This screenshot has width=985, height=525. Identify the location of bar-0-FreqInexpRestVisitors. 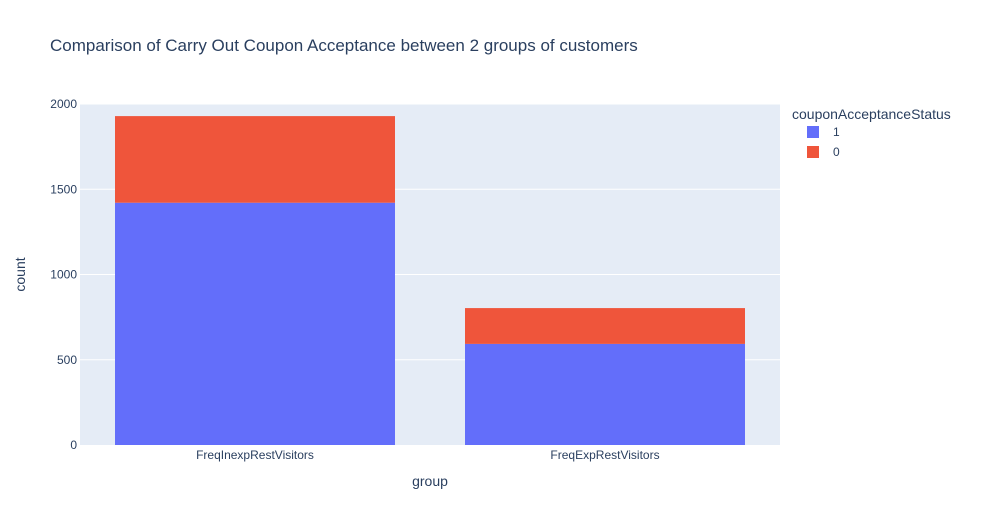
(255, 159).